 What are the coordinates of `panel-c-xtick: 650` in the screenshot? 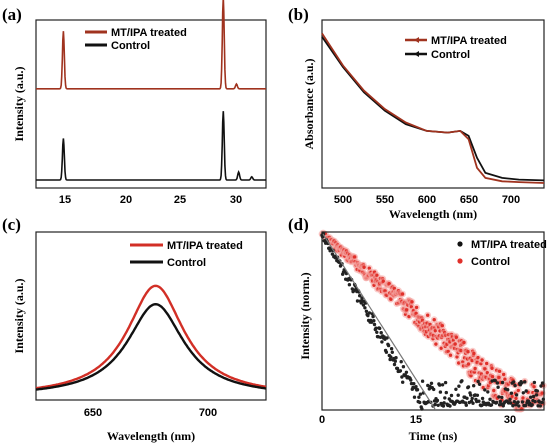 It's located at (93, 413).